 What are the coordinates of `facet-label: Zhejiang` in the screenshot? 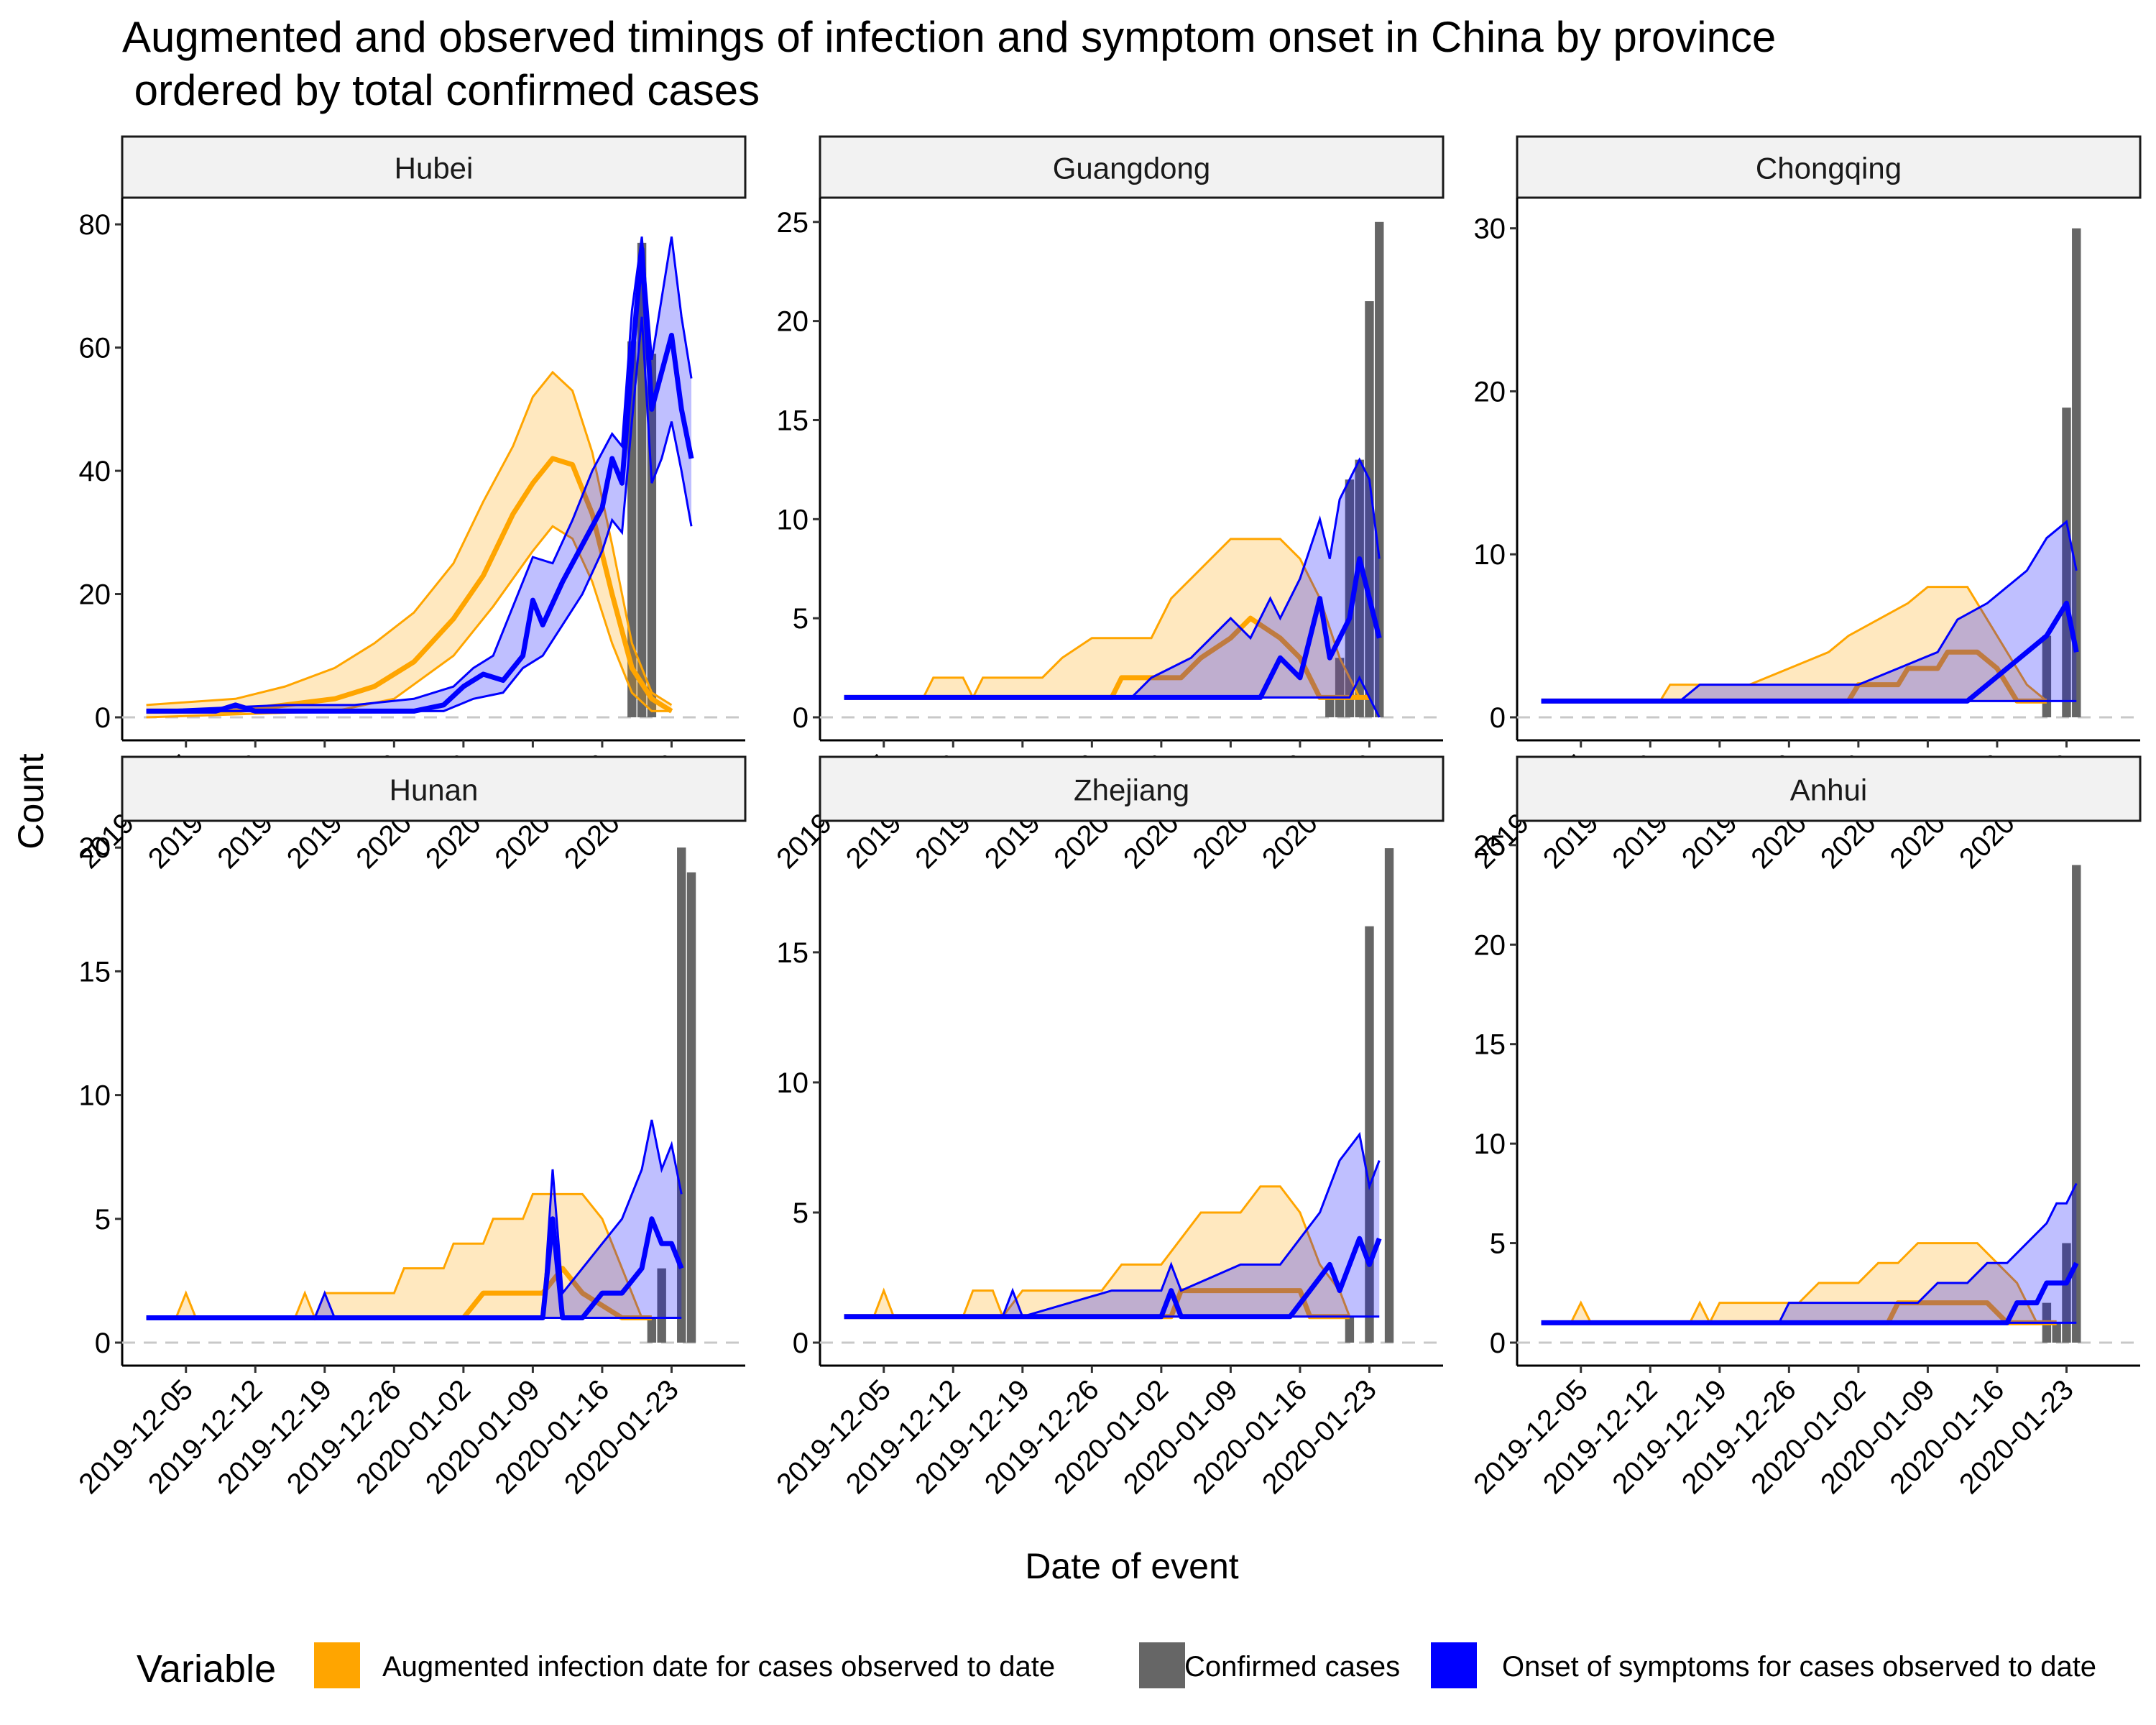 It's located at (1131, 790).